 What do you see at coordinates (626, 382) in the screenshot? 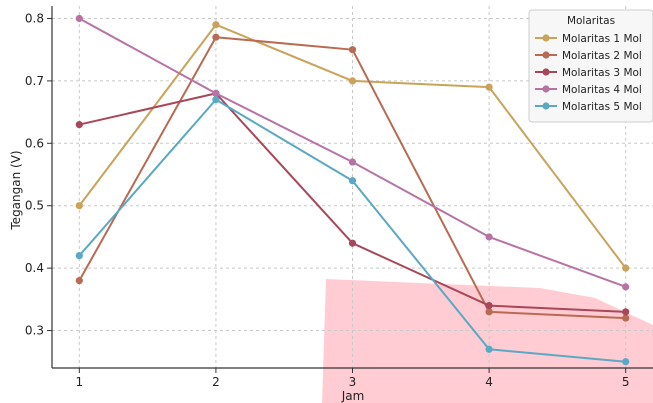
I see `x-tick-label: 5` at bounding box center [626, 382].